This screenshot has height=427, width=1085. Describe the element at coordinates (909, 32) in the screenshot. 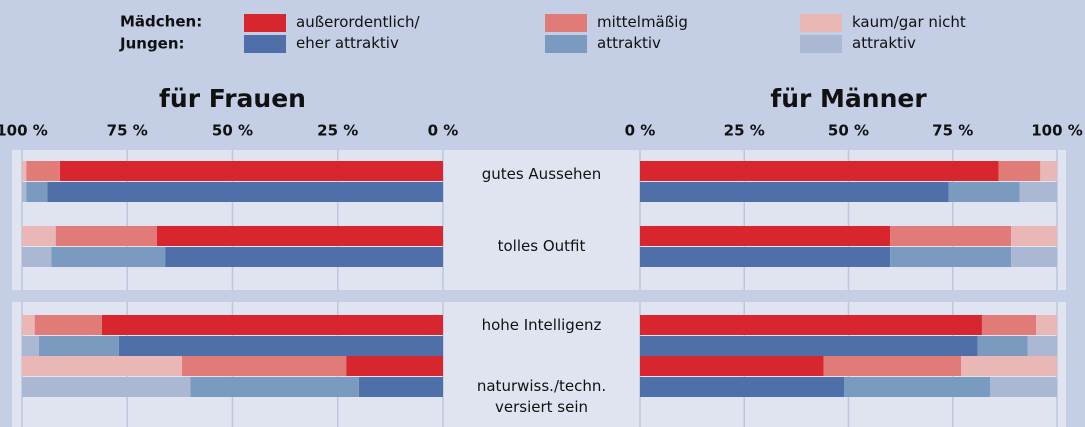

I see `legend-label: kaum/gar nicht attraktiv` at that location.